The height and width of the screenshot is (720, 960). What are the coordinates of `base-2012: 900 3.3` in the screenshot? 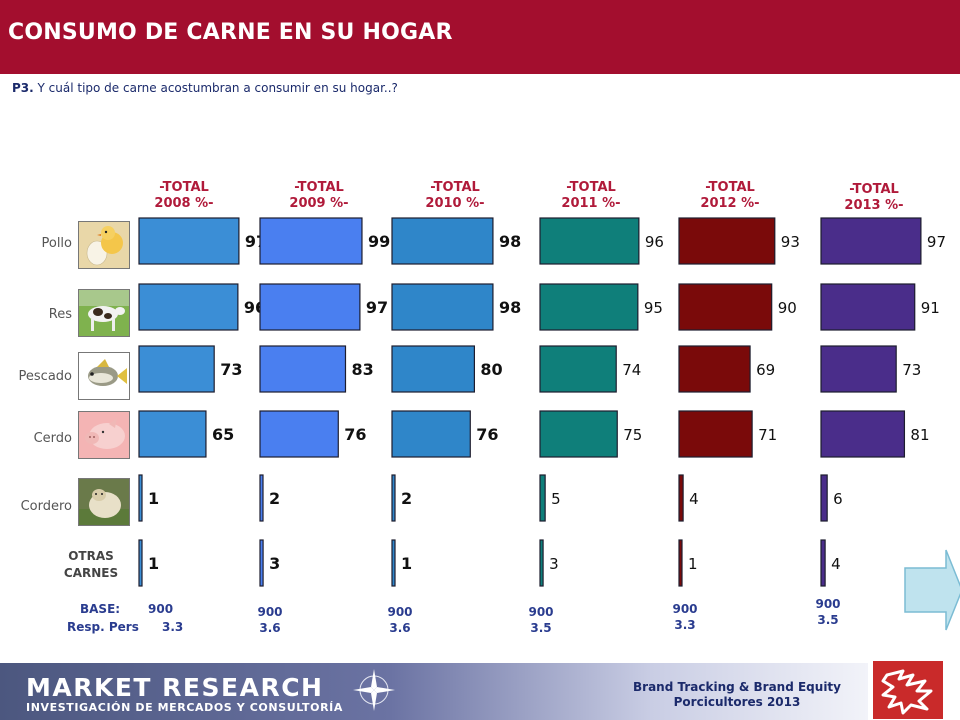 It's located at (685, 617).